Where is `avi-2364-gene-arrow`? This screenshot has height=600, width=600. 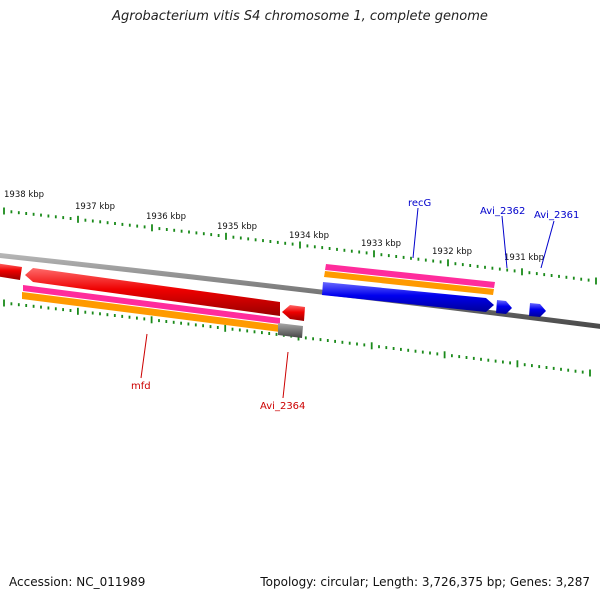
avi-2364-gene-arrow is located at coordinates (293, 313).